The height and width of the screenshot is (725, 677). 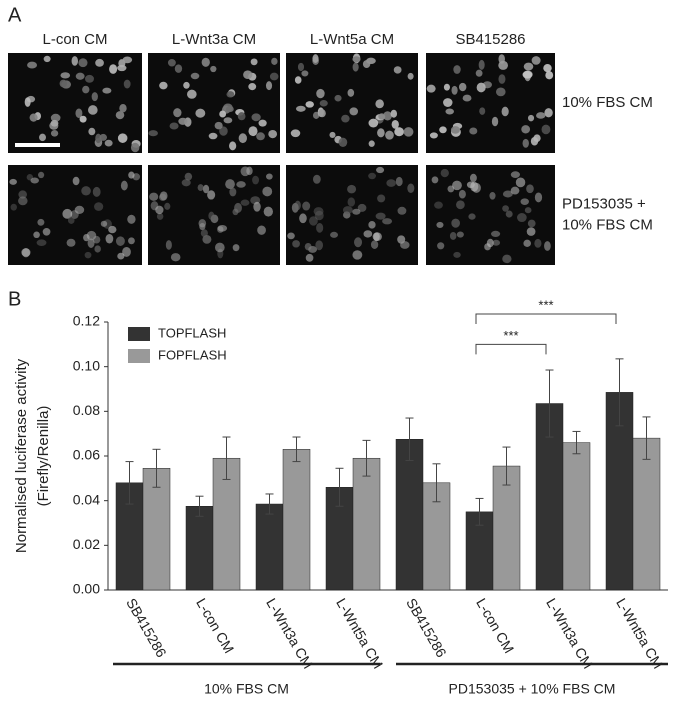 I want to click on panel-label: B, so click(x=14, y=299).